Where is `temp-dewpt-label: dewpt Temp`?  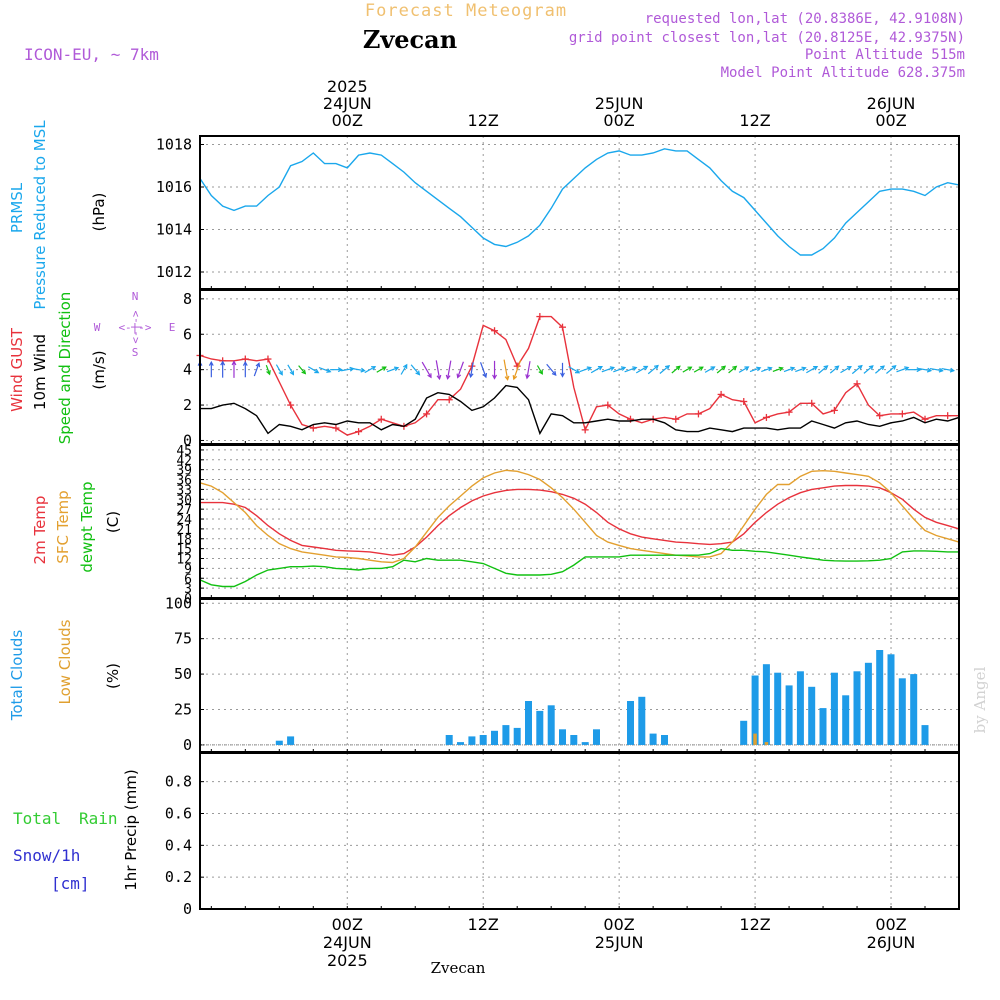
temp-dewpt-label: dewpt Temp is located at coordinates (87, 526).